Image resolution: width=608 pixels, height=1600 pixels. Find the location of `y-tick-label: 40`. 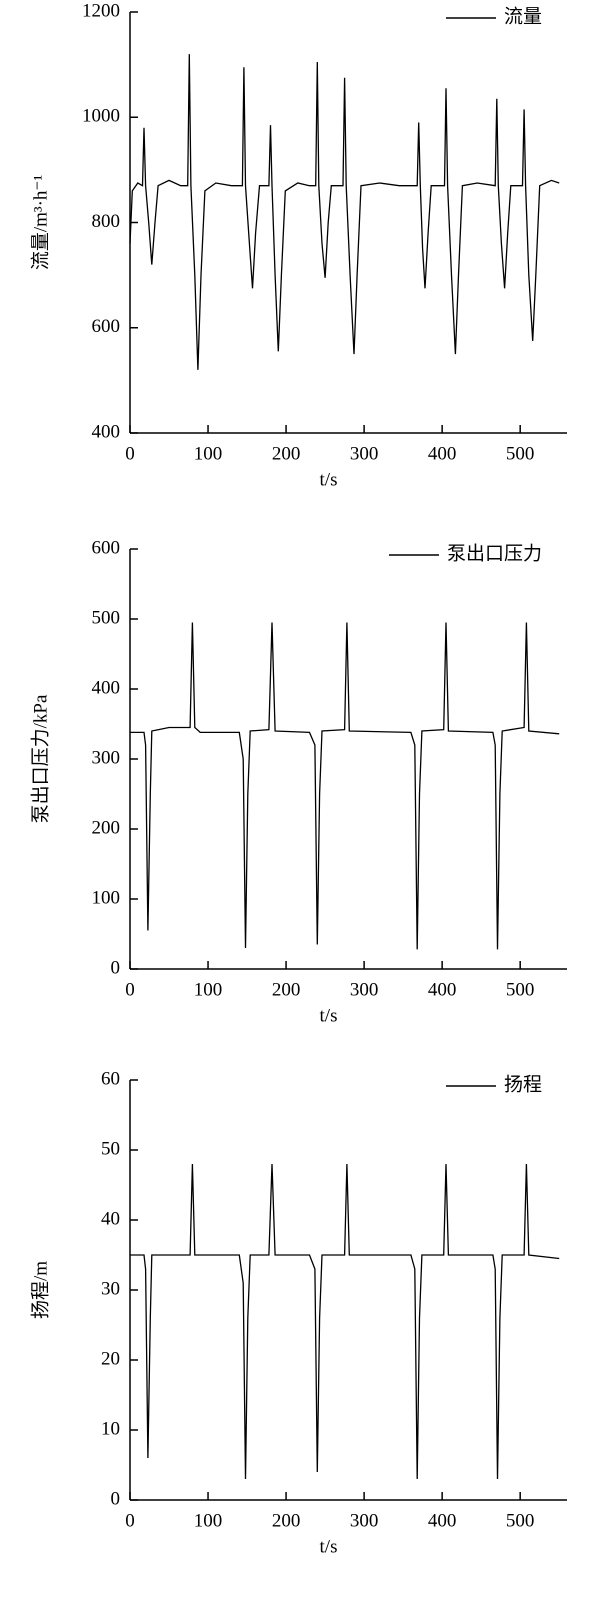

y-tick-label: 40 is located at coordinates (110, 1218).